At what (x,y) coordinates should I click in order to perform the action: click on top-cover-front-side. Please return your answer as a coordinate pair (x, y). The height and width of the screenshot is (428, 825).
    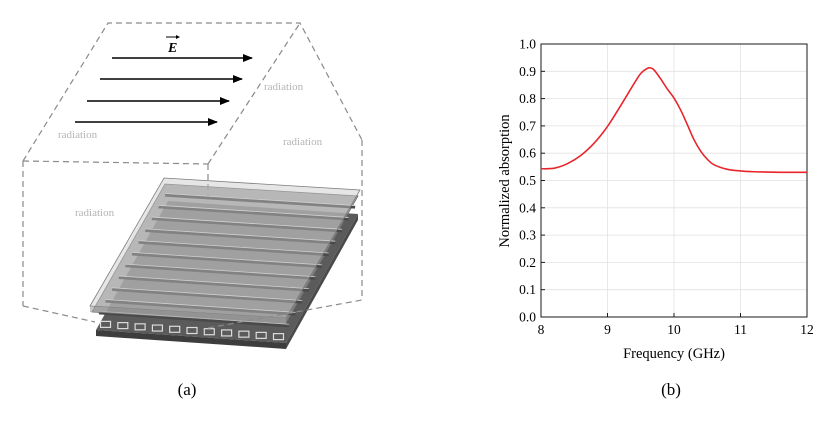
    Looking at the image, I should click on (188, 315).